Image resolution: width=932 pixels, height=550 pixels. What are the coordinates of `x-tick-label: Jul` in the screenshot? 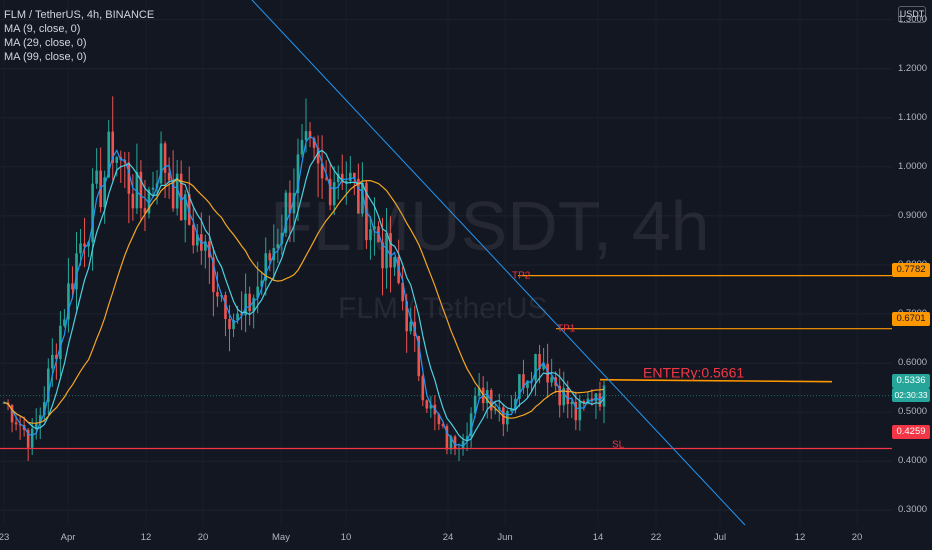 It's located at (720, 537).